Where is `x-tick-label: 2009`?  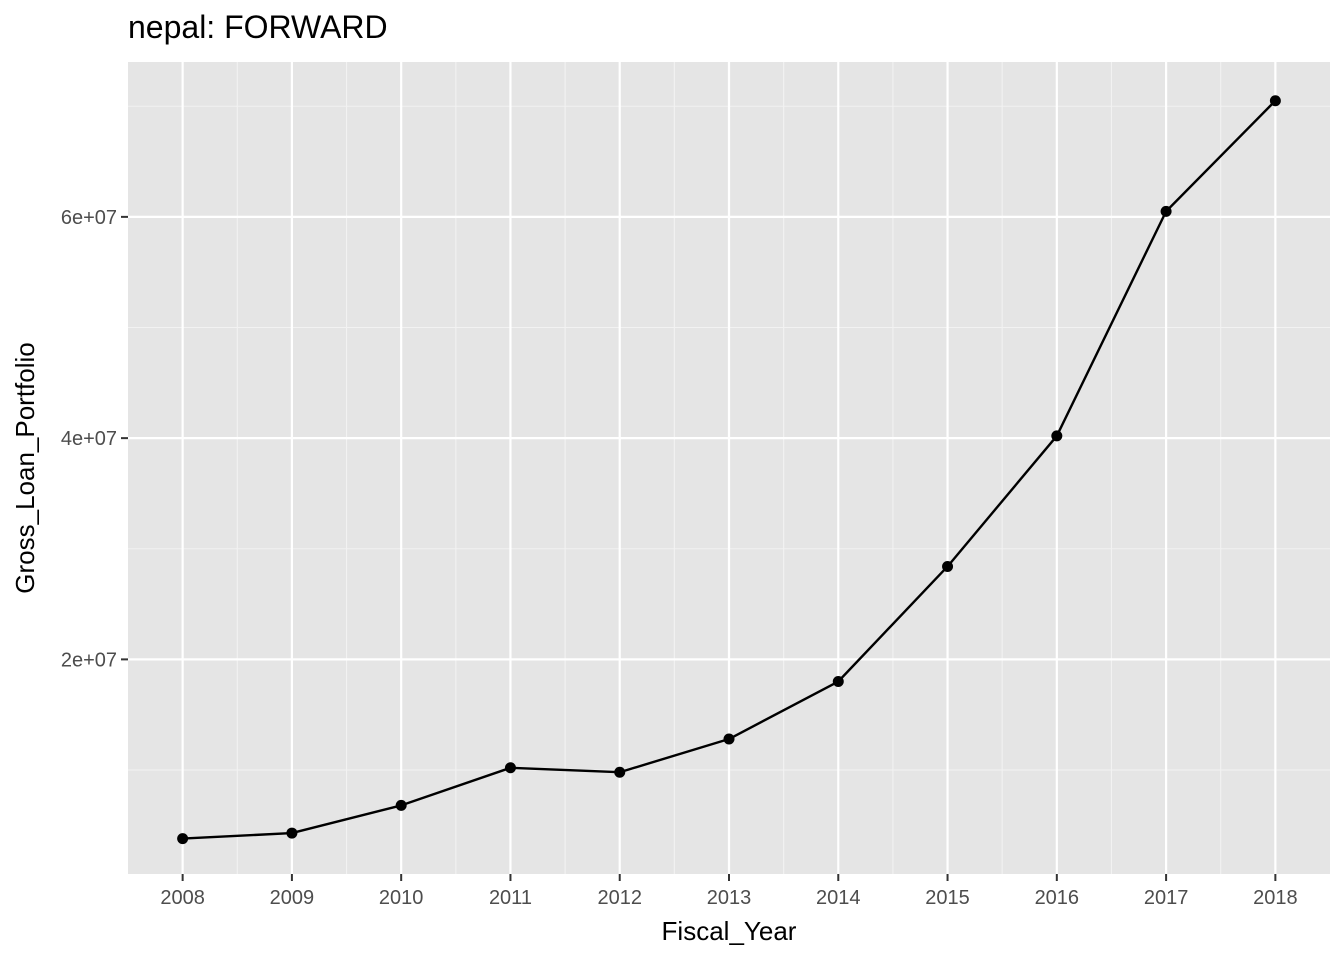 x-tick-label: 2009 is located at coordinates (292, 898).